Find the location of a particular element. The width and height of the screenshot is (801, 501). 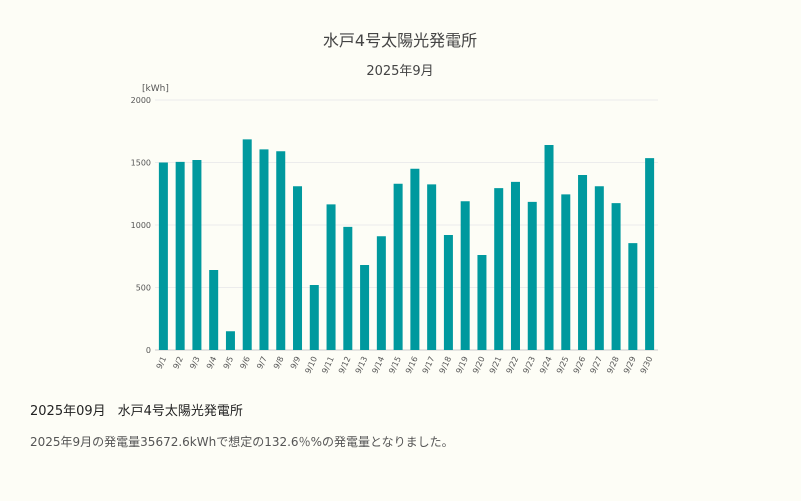

x-tick-label: 9/2 is located at coordinates (178, 362).